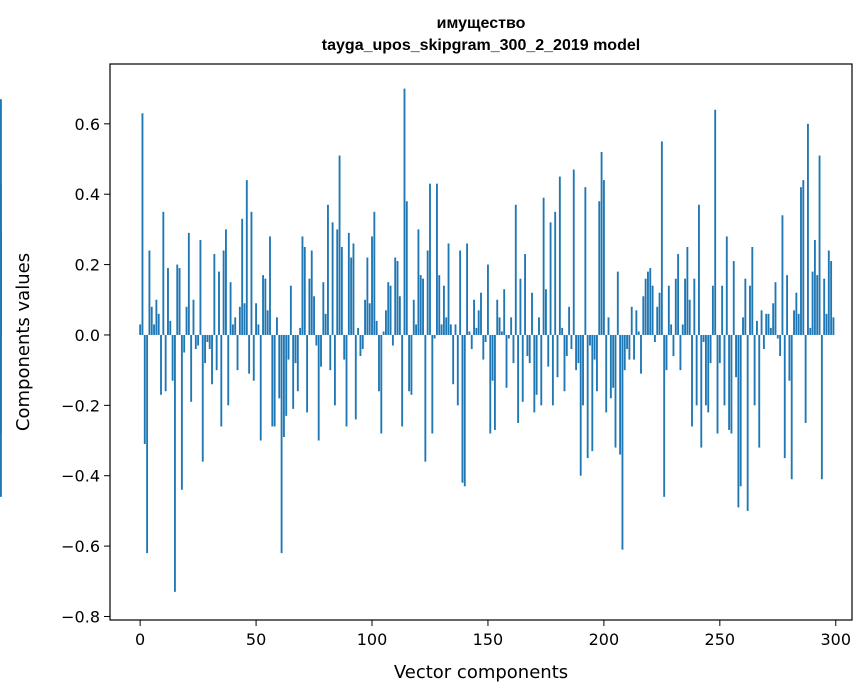  I want to click on x-tick-label: 50, so click(256, 639).